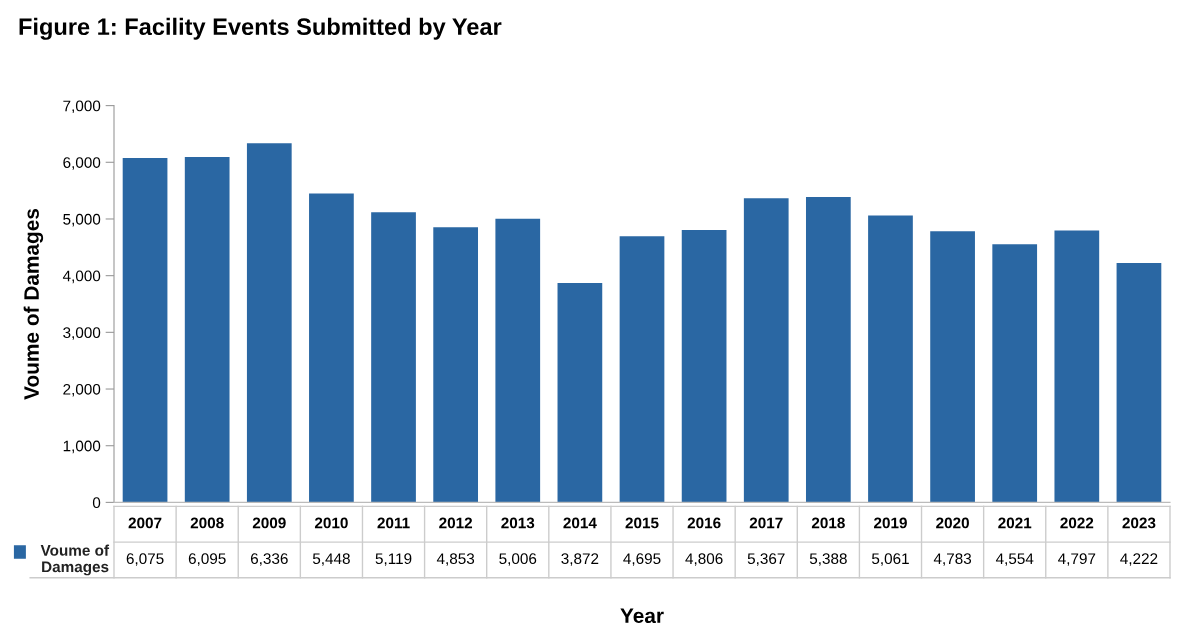 This screenshot has height=640, width=1200. Describe the element at coordinates (1015, 523) in the screenshot. I see `x-tick-label: 2021` at that location.